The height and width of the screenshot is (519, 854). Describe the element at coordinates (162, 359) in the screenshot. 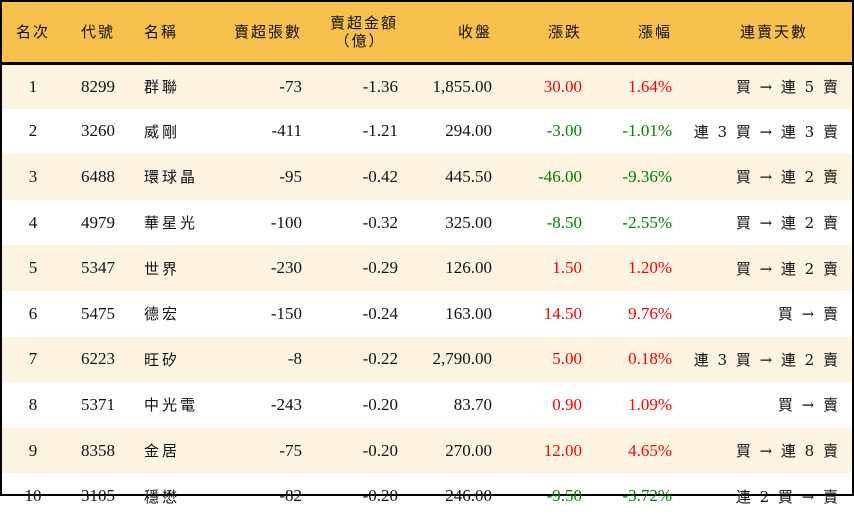

I see `cell-name: 旺矽` at that location.